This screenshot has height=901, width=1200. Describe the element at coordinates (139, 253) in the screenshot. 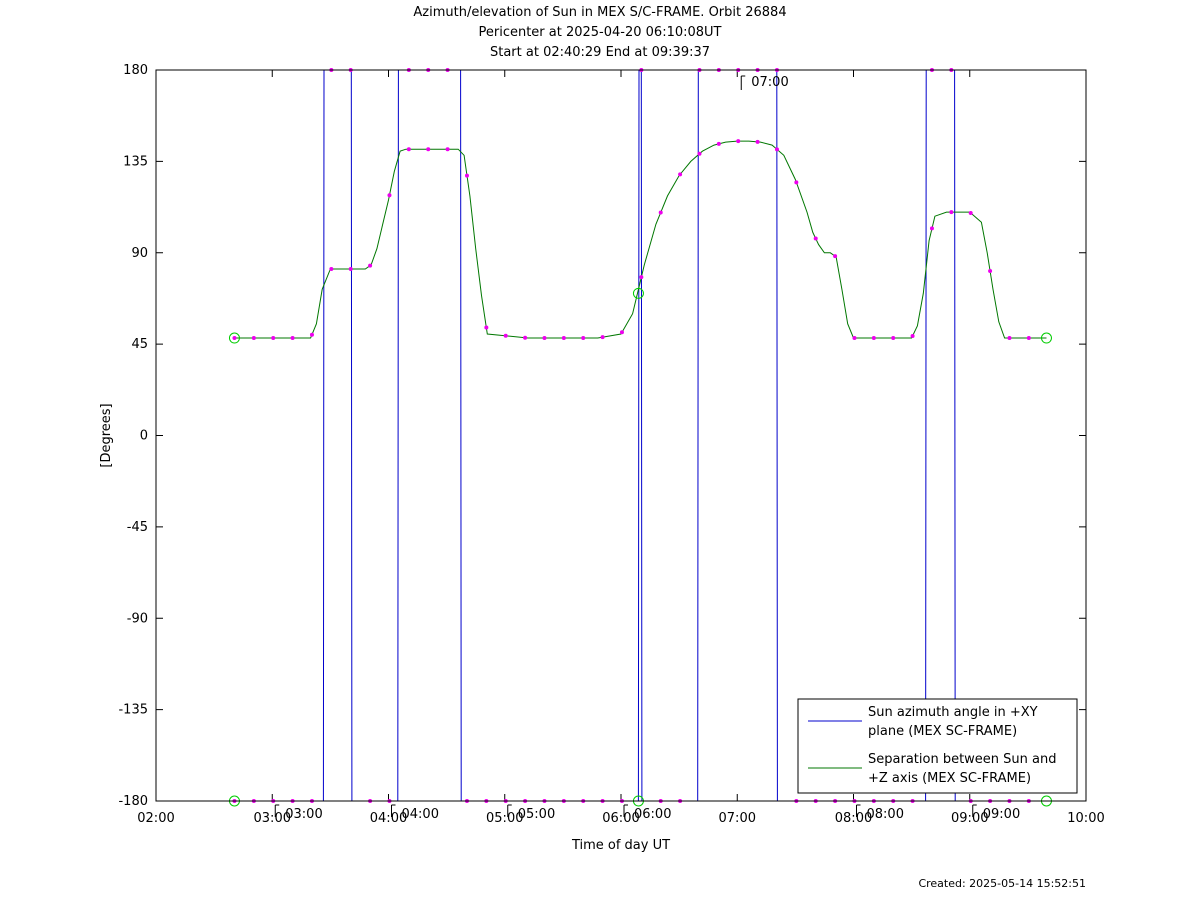

I see `y-tick-label: 90` at that location.